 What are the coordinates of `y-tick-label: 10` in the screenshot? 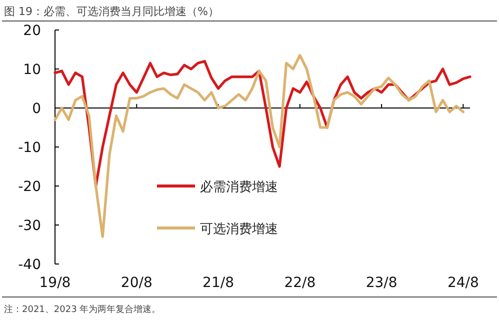 It's located at (32, 70).